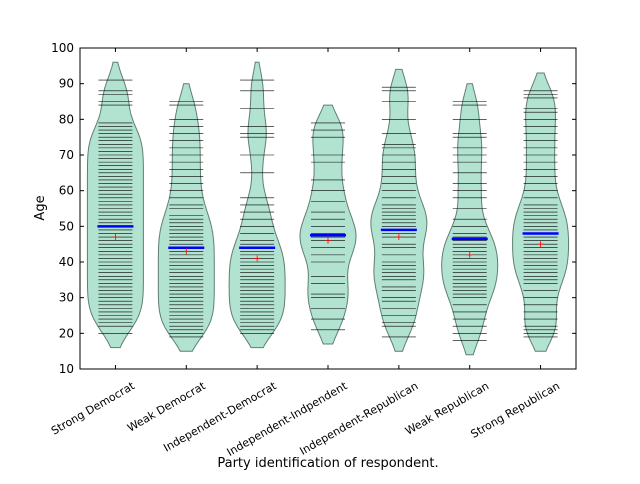 This screenshot has width=640, height=484. What do you see at coordinates (66, 155) in the screenshot?
I see `y-tick-label: 70` at bounding box center [66, 155].